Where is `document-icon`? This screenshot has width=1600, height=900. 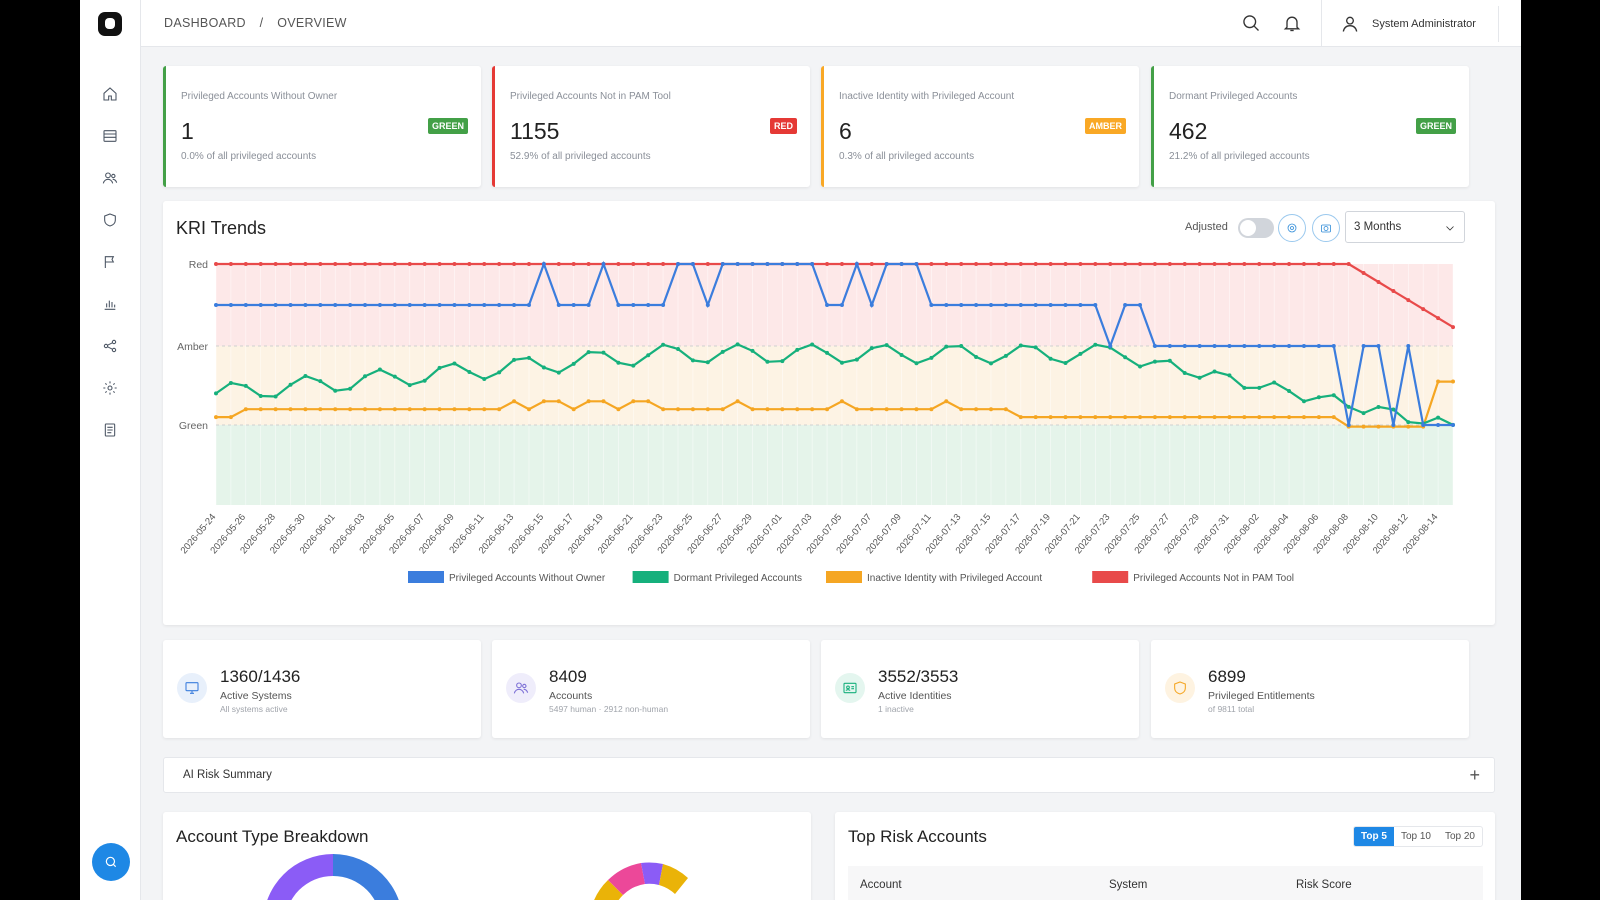 document-icon is located at coordinates (110, 430).